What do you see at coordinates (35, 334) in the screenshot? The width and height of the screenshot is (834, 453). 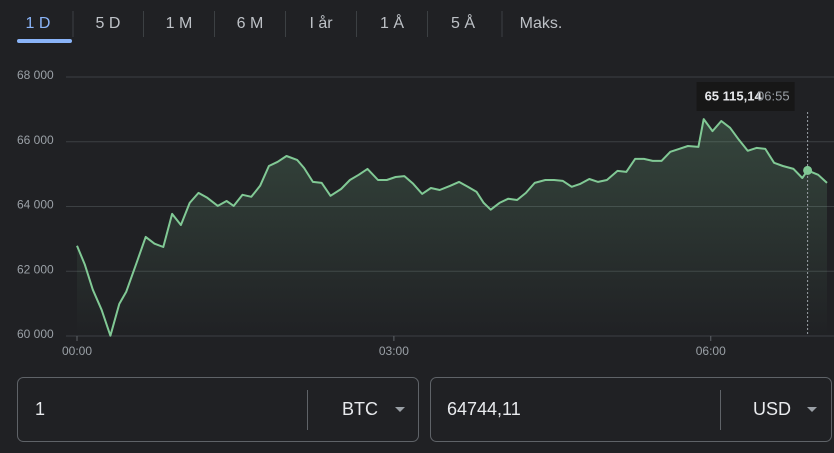 I see `y-tick-label: 60 000` at bounding box center [35, 334].